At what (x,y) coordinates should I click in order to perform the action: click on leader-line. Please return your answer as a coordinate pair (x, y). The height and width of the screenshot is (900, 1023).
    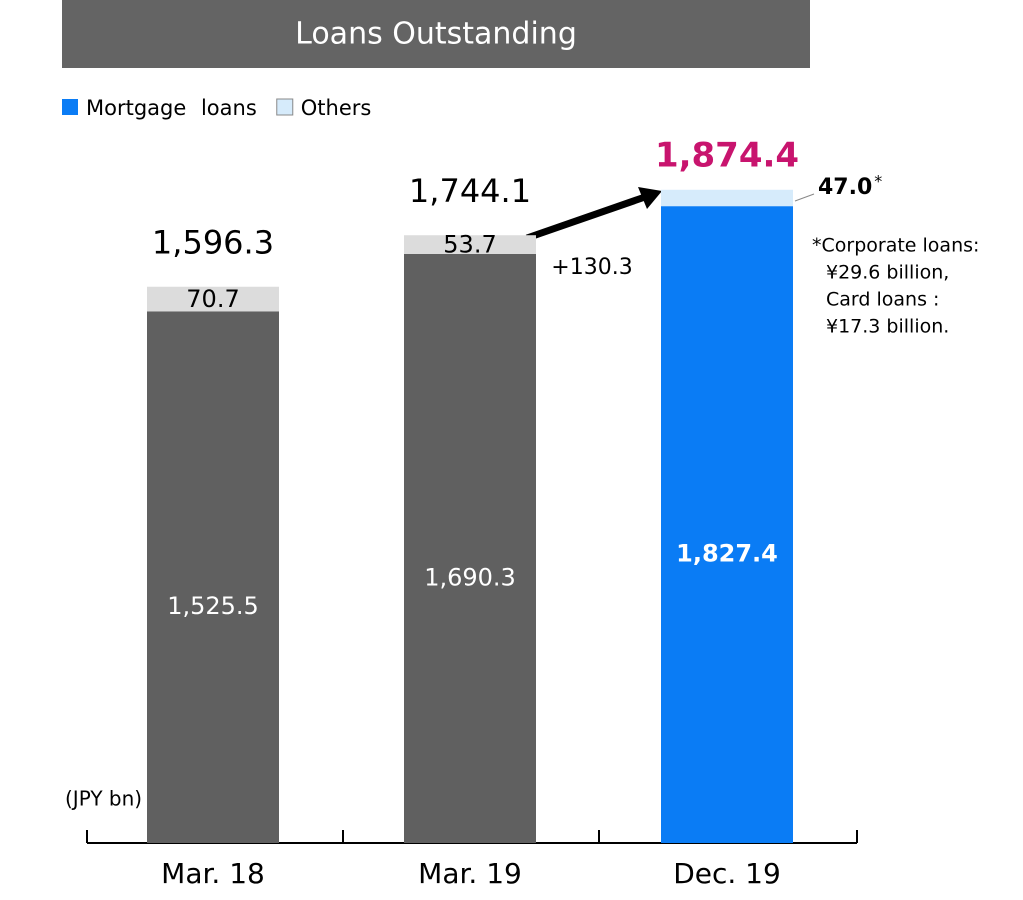
    Looking at the image, I should click on (804, 197).